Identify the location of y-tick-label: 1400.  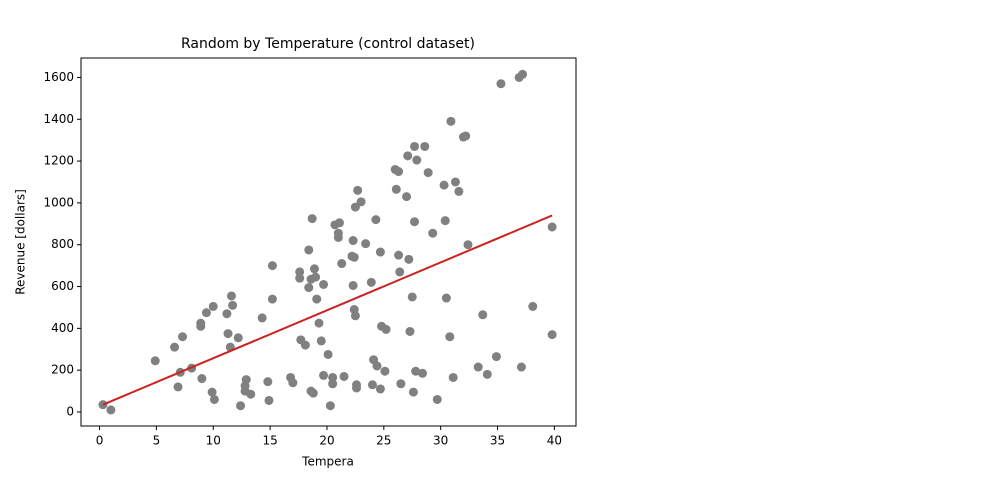
(58, 119).